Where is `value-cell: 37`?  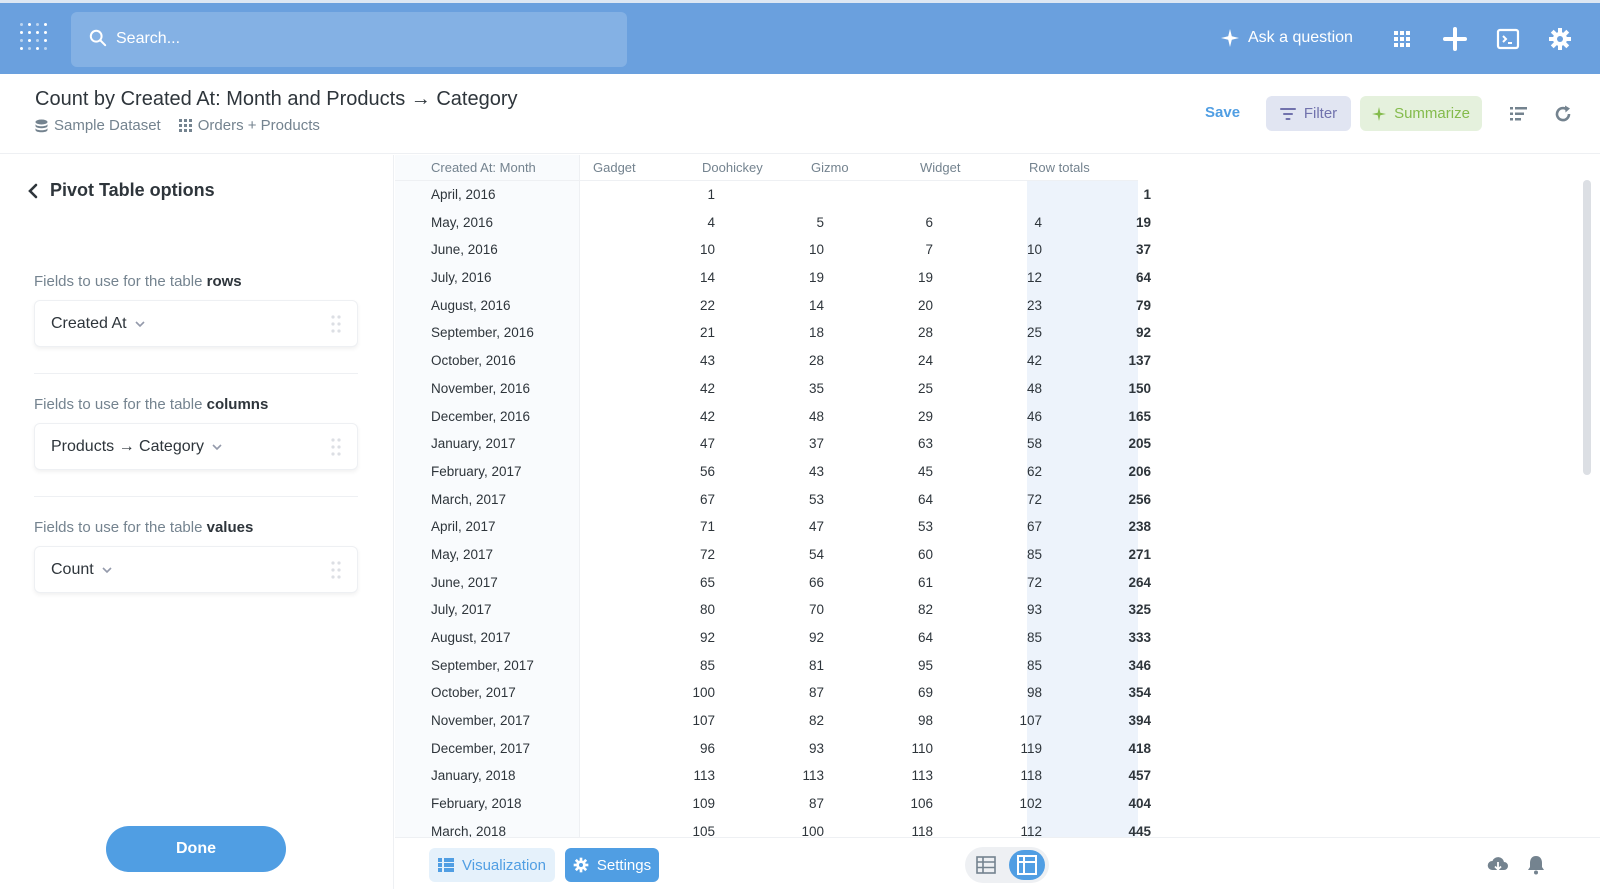
value-cell: 37 is located at coordinates (816, 444).